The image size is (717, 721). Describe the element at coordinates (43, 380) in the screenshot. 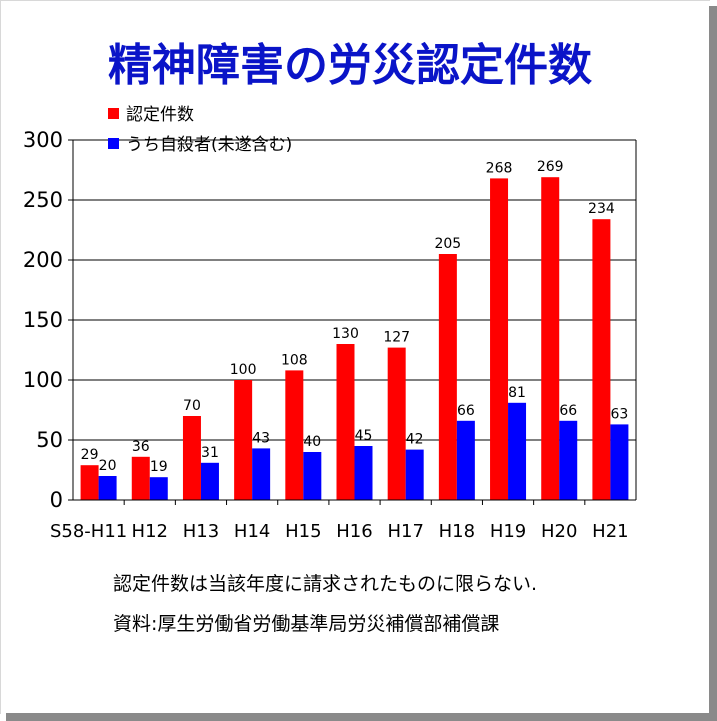

I see `y-tick-label: 100` at that location.